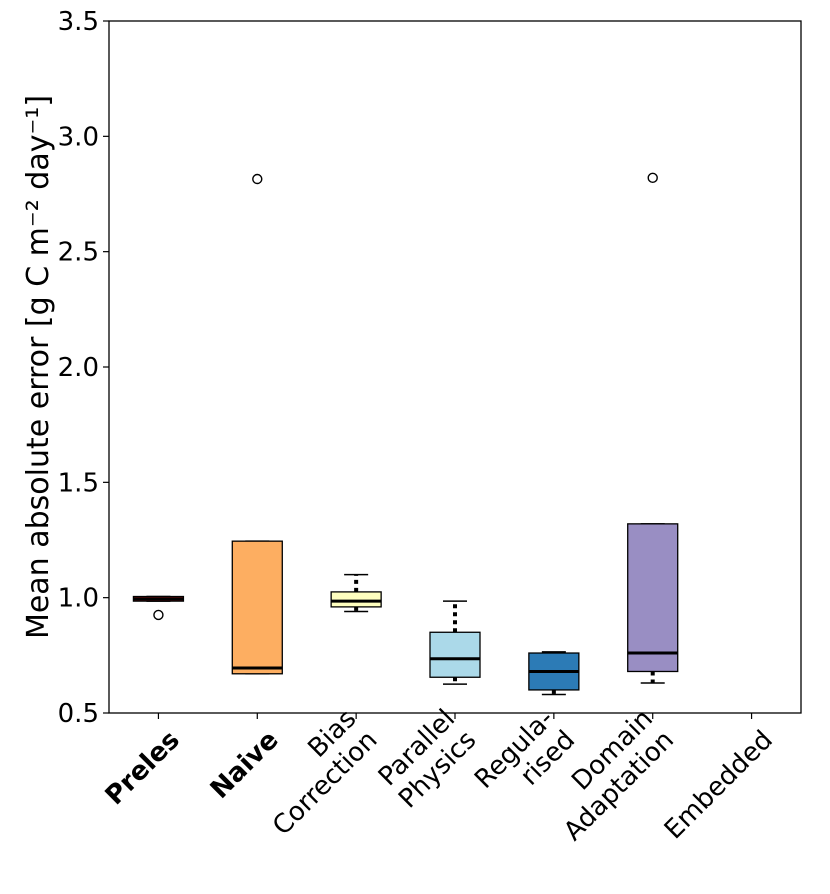  Describe the element at coordinates (315, 773) in the screenshot. I see `x-category-label: BiasCorrection` at that location.